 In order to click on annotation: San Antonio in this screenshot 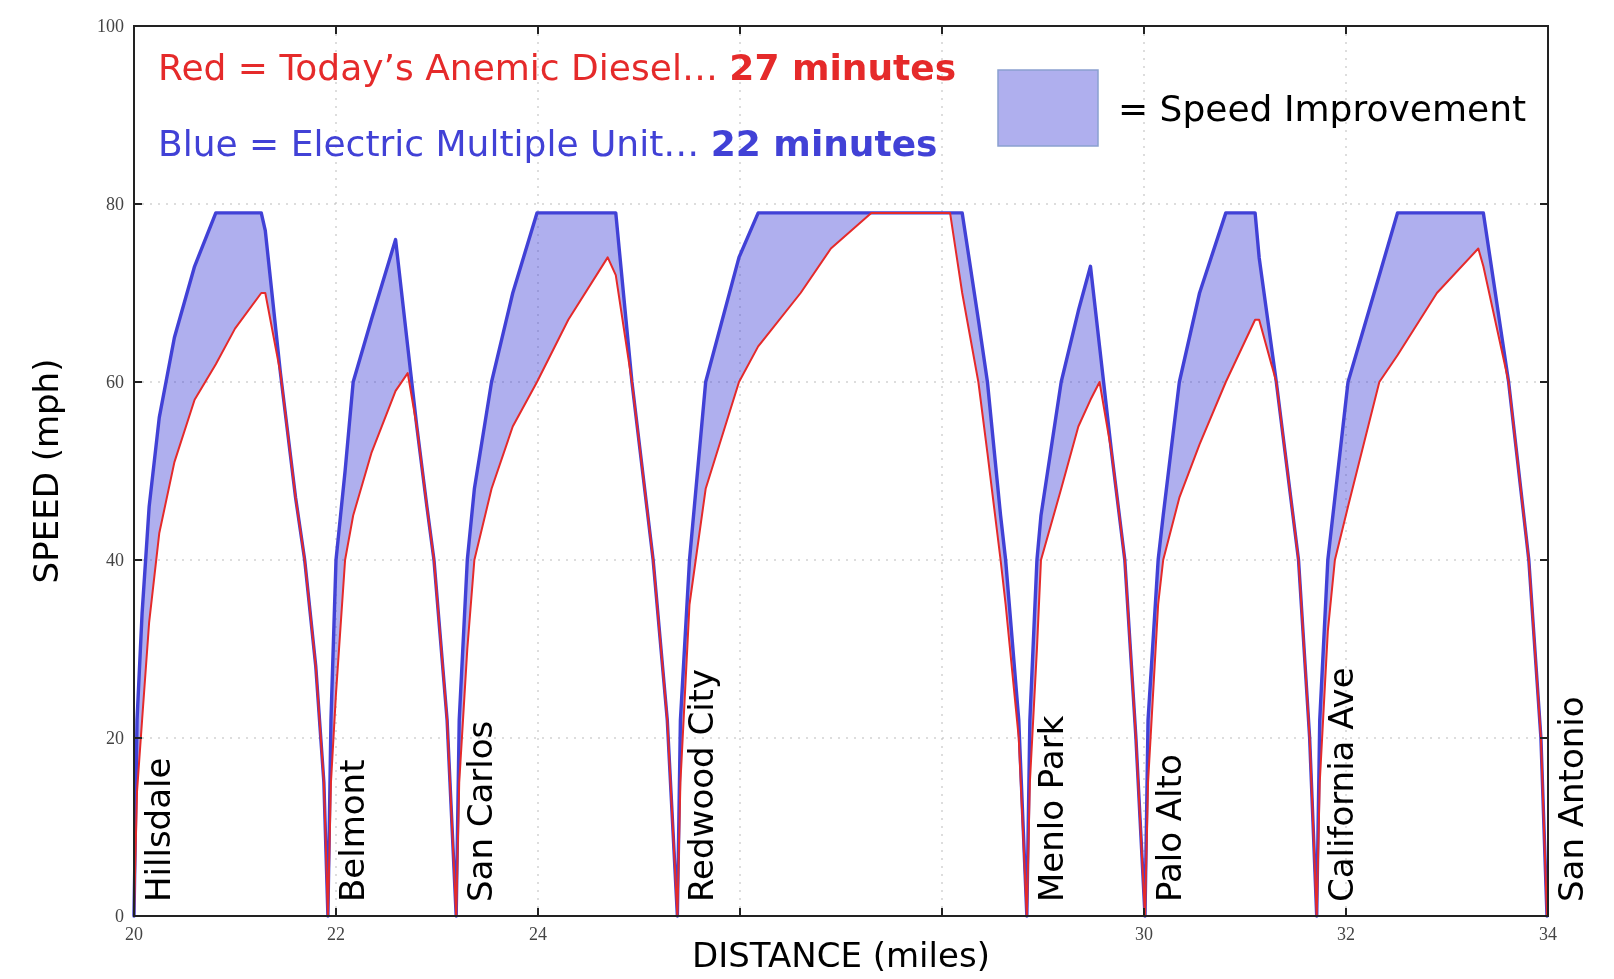, I will do `click(1570, 799)`.